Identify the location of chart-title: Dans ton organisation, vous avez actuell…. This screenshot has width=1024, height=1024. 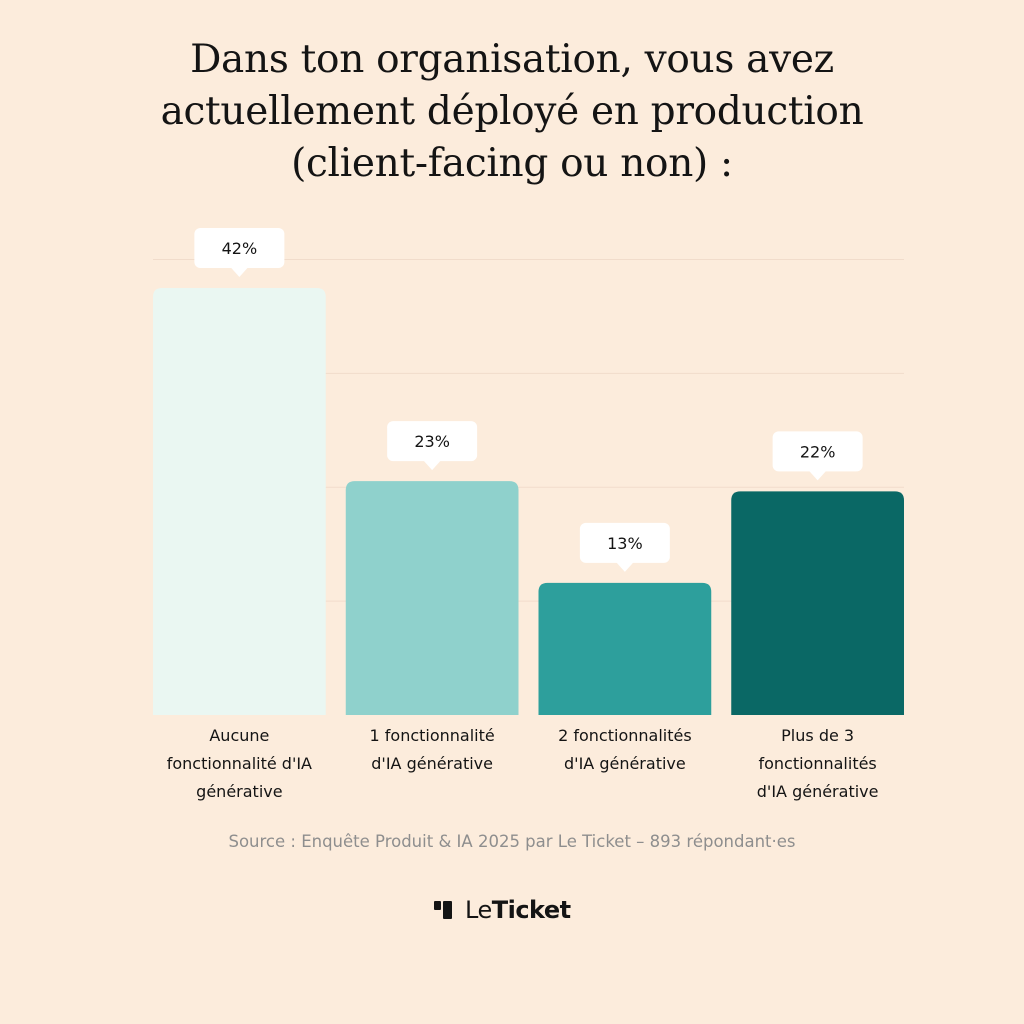
(512, 112).